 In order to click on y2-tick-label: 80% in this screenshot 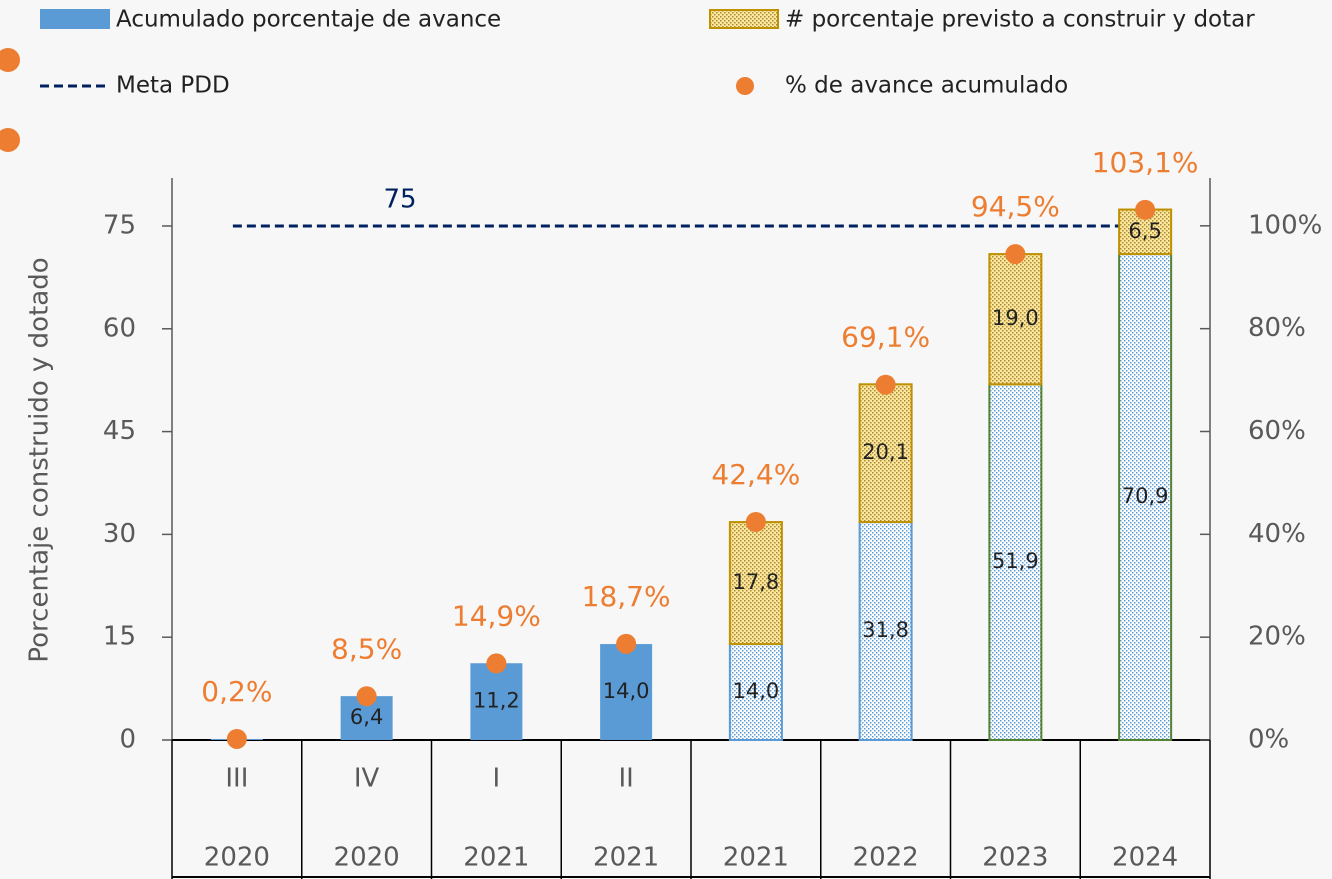, I will do `click(1277, 328)`.